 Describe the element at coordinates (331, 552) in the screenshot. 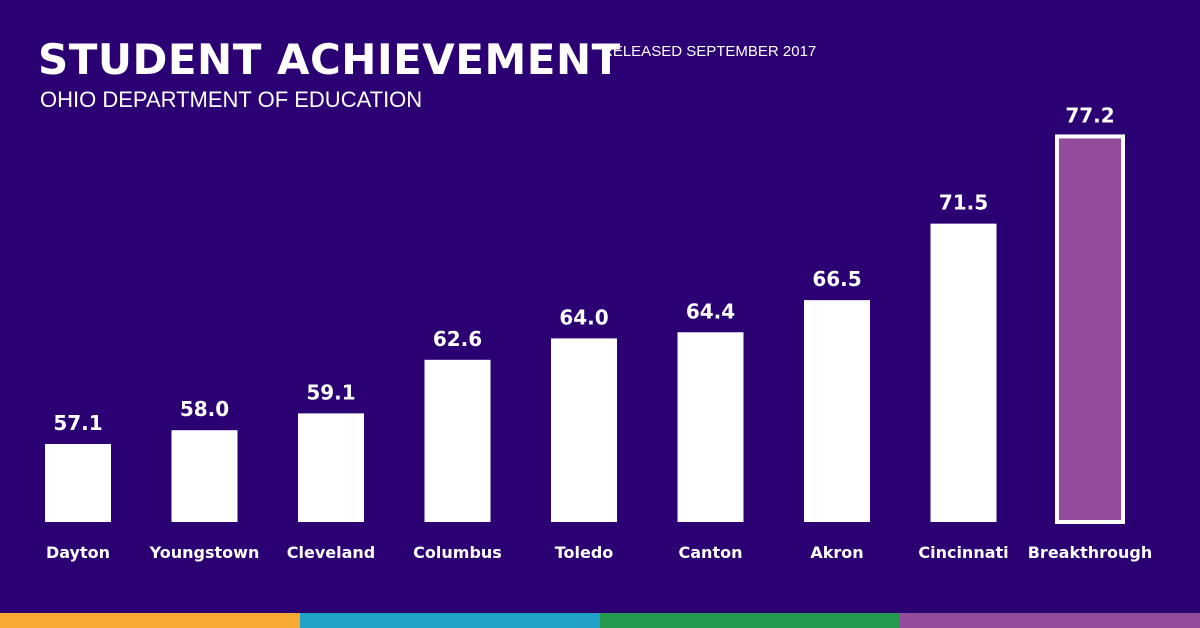

I see `category-label-cleveland: Cleveland` at that location.